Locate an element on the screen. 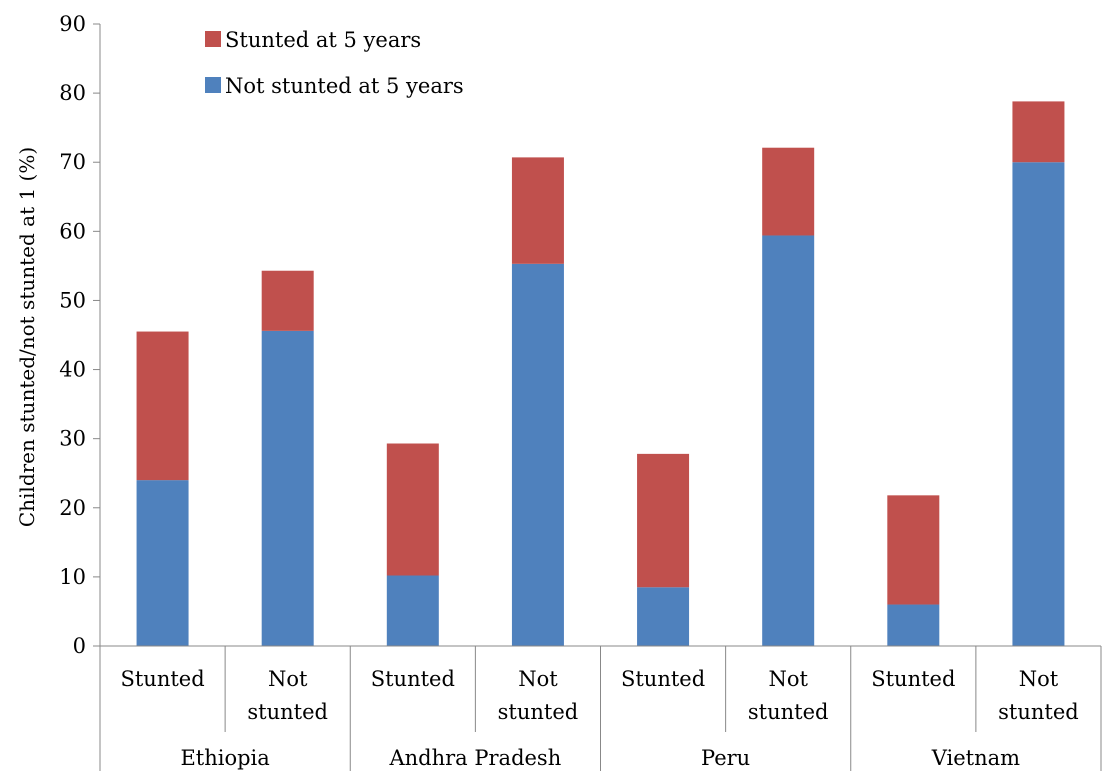 The image size is (1119, 771). x-group-label: Peru is located at coordinates (725, 758).